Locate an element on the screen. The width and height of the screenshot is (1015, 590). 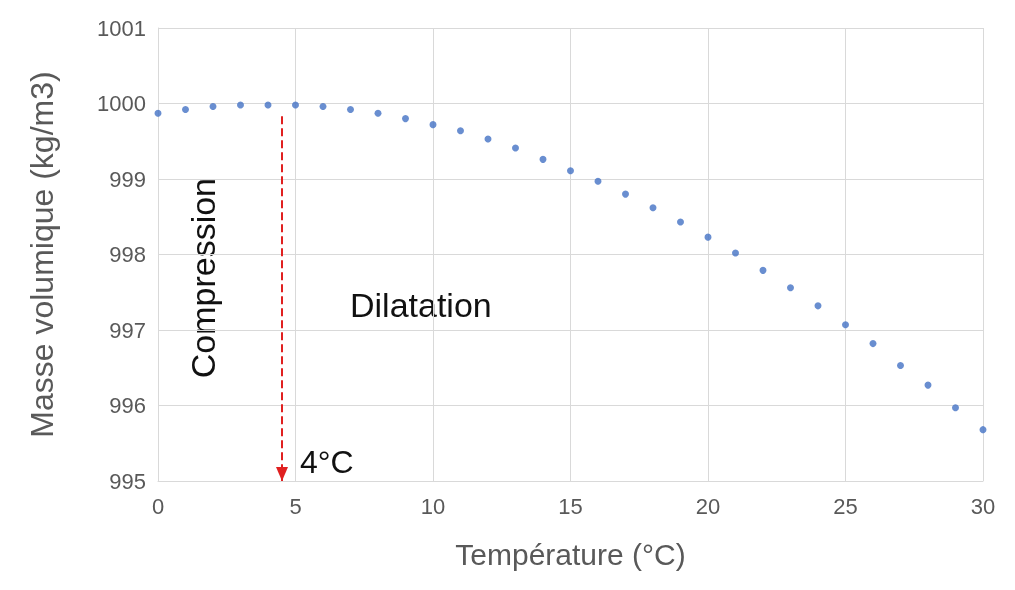
y-axis-title: Masse volumique (kg/m3) is located at coordinates (42, 254).